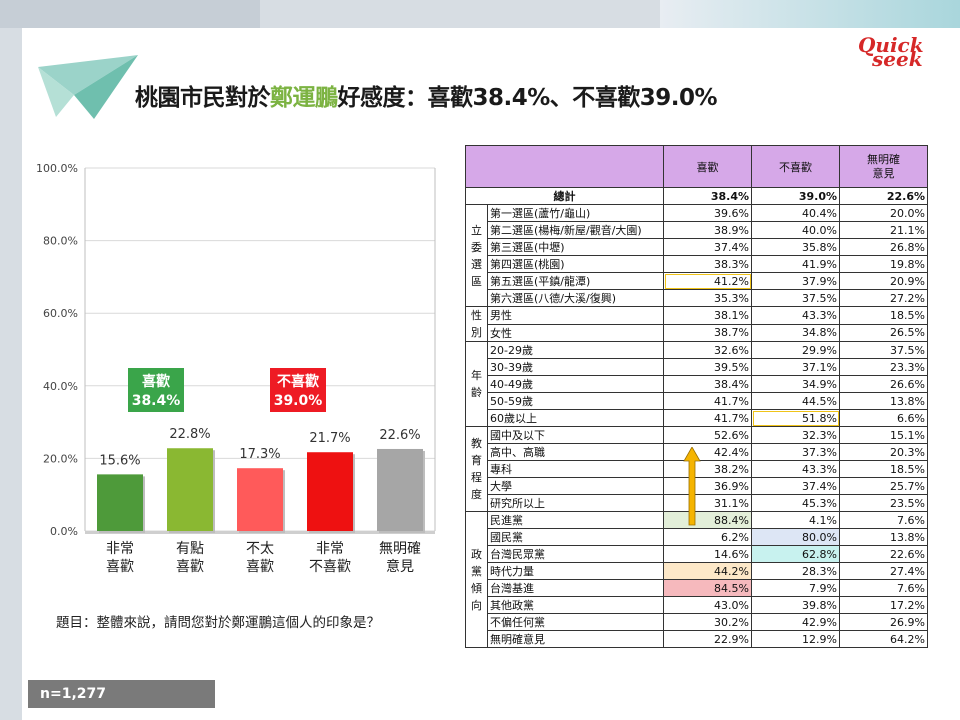 This screenshot has height=720, width=960. Describe the element at coordinates (795, 196) in the screenshot. I see `total-value: 39.0%` at that location.